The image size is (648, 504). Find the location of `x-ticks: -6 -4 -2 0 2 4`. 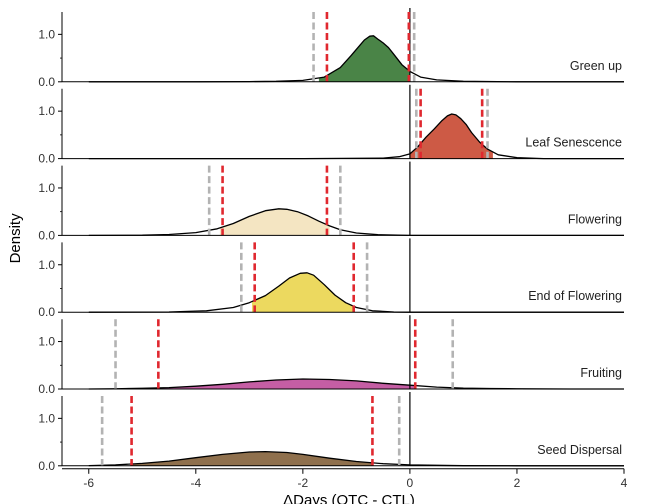

x-ticks: -6 -4 -2 0 2 4 is located at coordinates (355, 479).